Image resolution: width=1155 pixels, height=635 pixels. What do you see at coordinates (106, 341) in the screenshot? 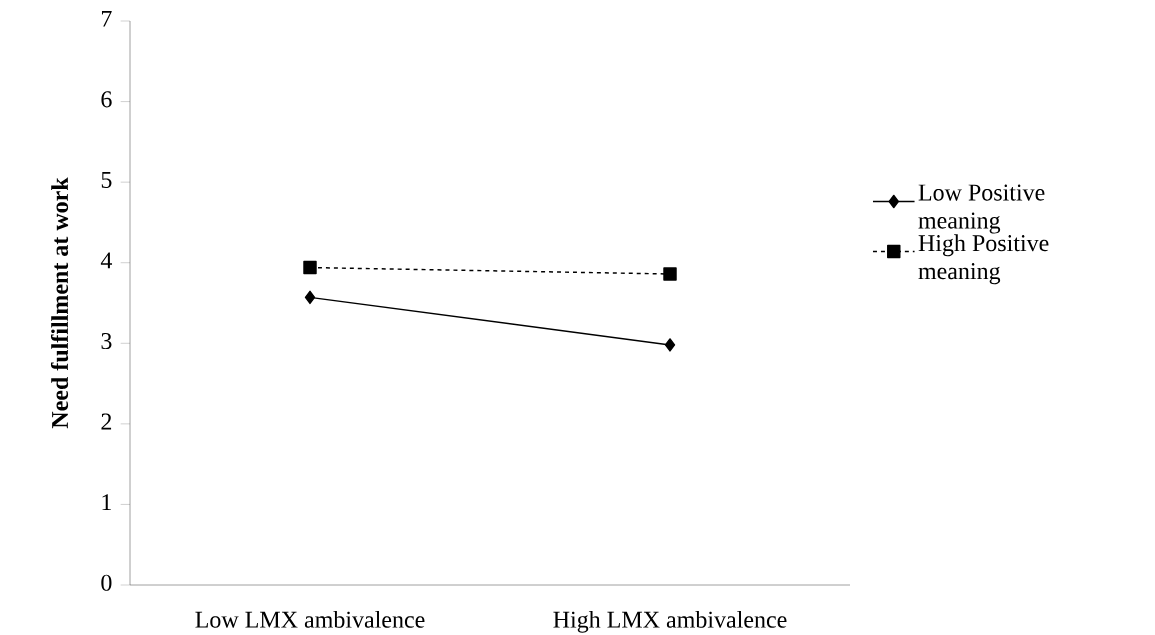
I see `y-tick-label: 3` at bounding box center [106, 341].